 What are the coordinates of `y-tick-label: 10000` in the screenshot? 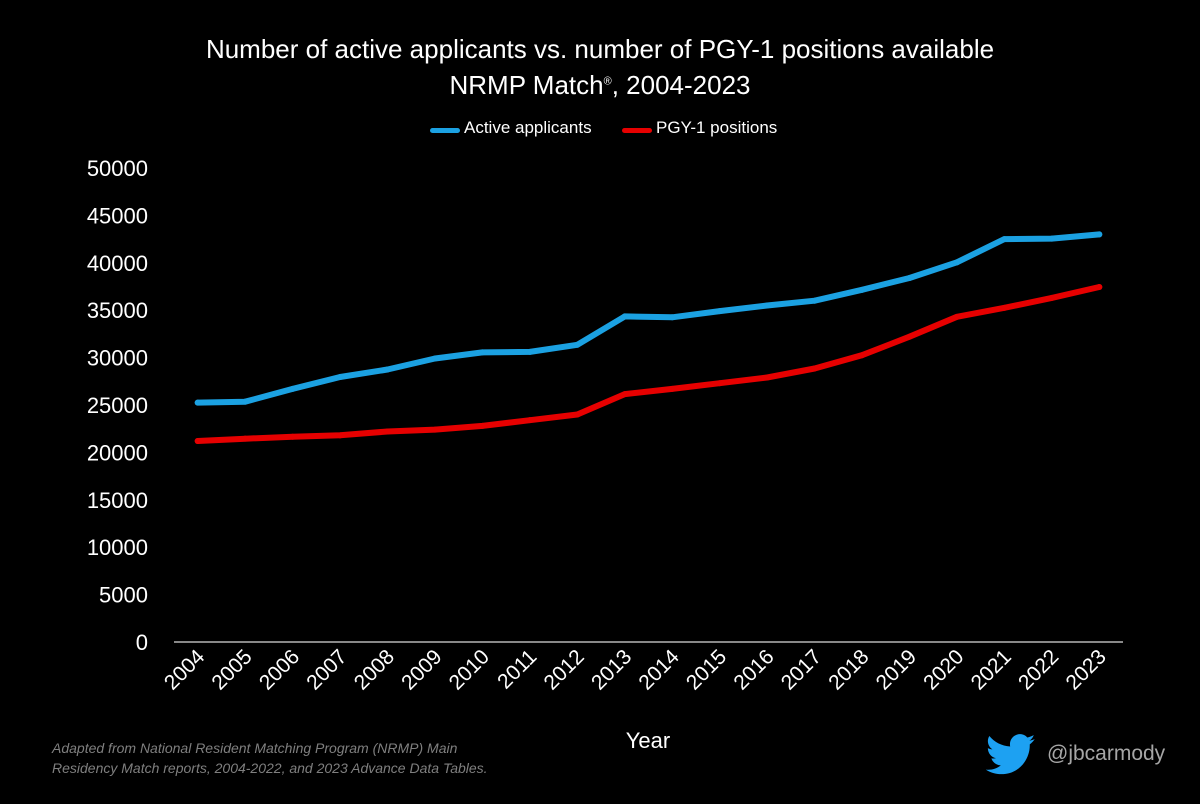 It's located at (117, 547).